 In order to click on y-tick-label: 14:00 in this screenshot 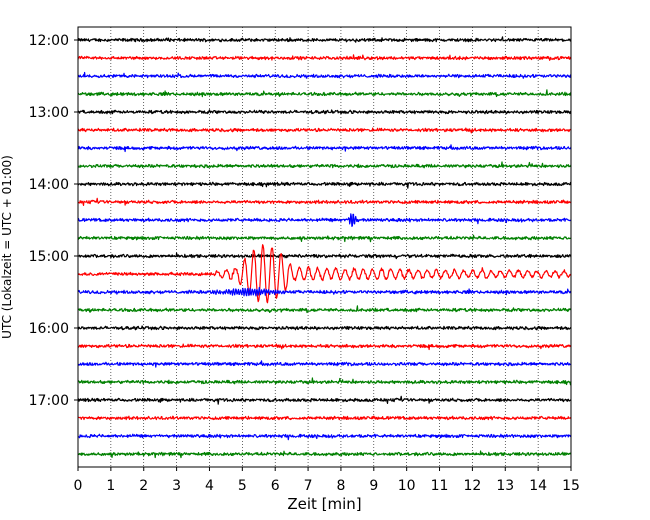, I will do `click(49, 185)`.